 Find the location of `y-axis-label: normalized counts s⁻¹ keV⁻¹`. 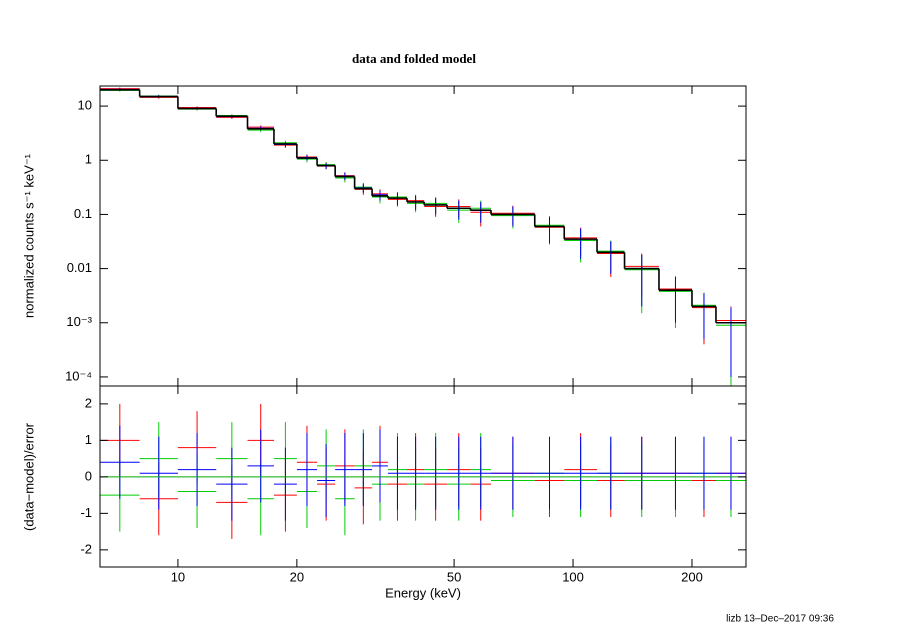

y-axis-label: normalized counts s⁻¹ keV⁻¹ is located at coordinates (28, 235).